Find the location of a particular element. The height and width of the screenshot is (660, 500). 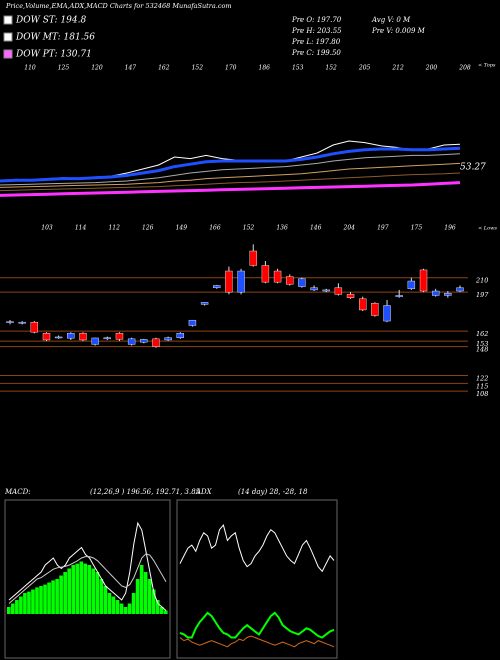

lows-value: 114 is located at coordinates (81, 228).